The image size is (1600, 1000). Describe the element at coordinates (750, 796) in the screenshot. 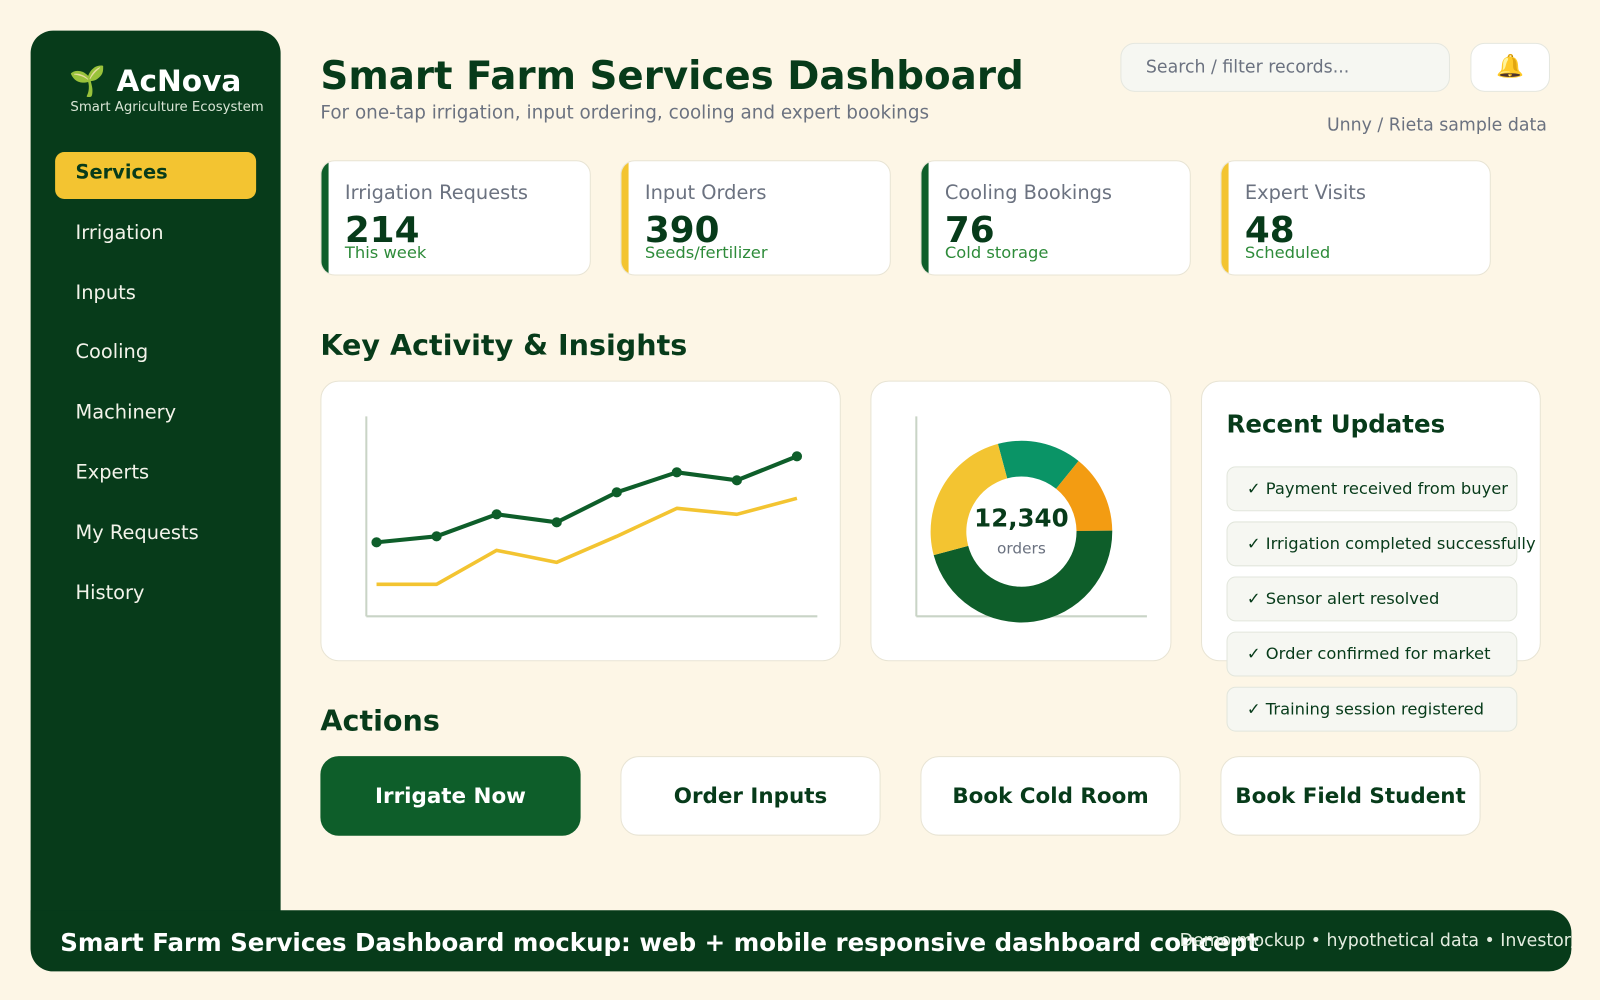

I see `action-button: Order Inputs` at that location.